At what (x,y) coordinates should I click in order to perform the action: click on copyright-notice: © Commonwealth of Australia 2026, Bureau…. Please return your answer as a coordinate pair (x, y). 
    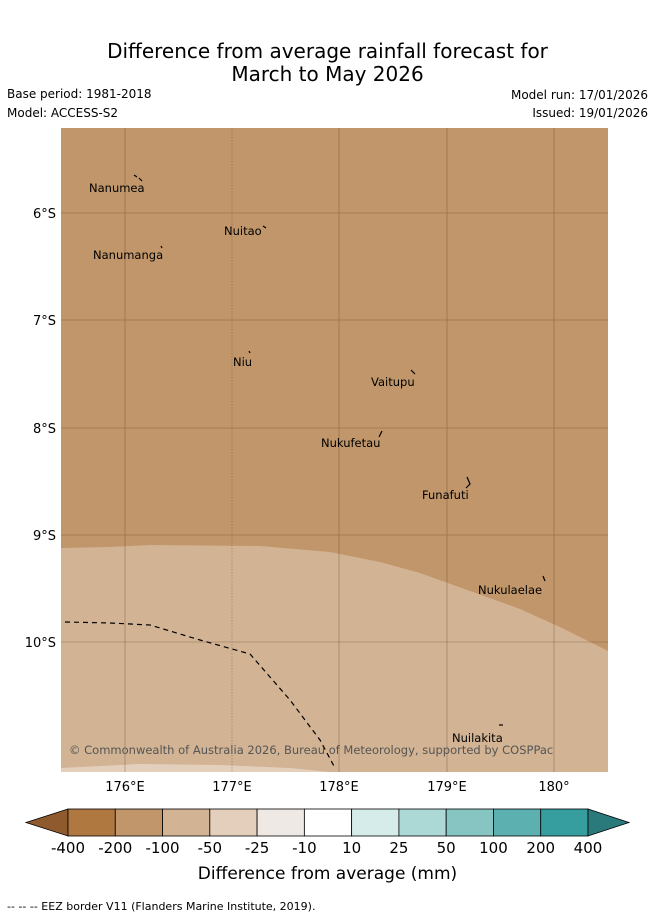
    Looking at the image, I should click on (311, 750).